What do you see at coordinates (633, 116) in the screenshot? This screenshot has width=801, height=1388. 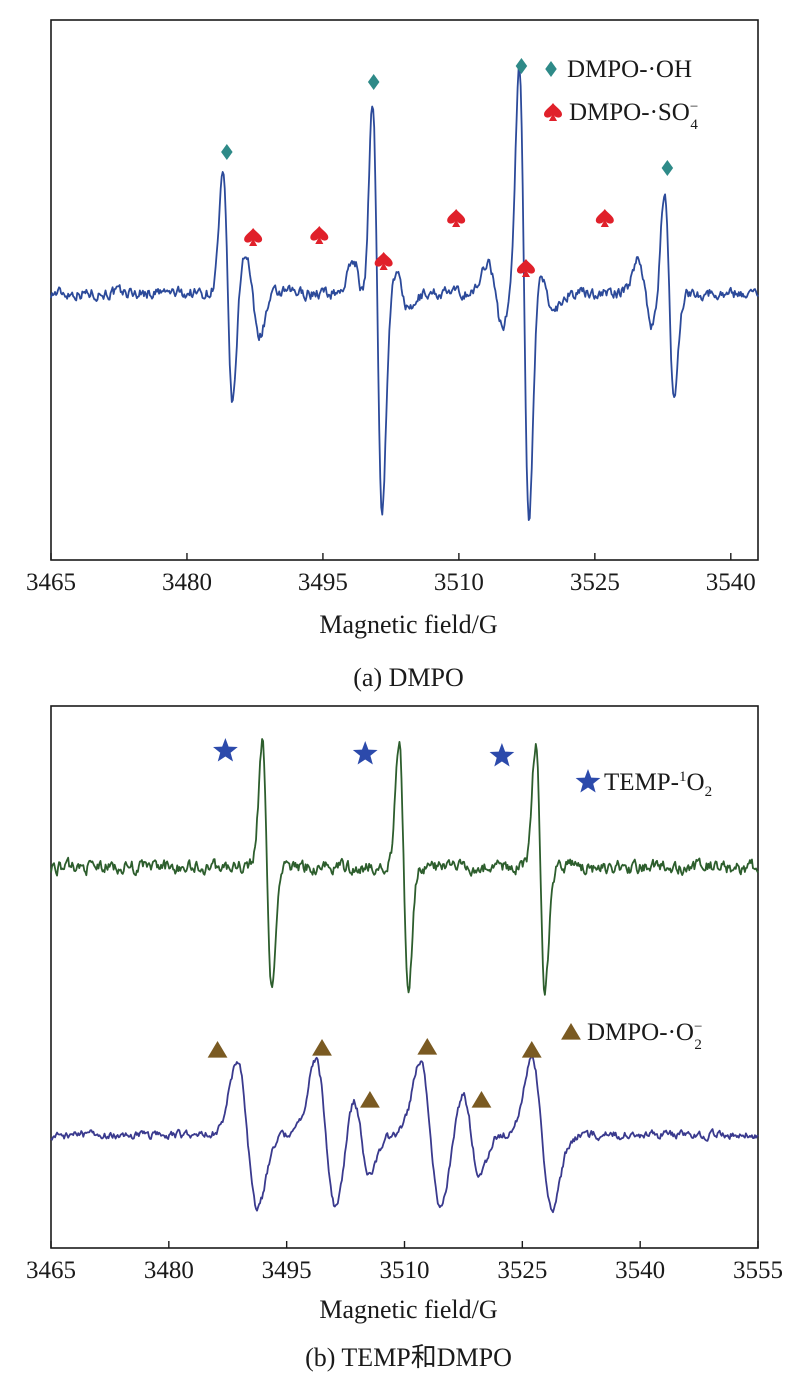 I see `legend-label: DMPO-·SO− 4` at bounding box center [633, 116].